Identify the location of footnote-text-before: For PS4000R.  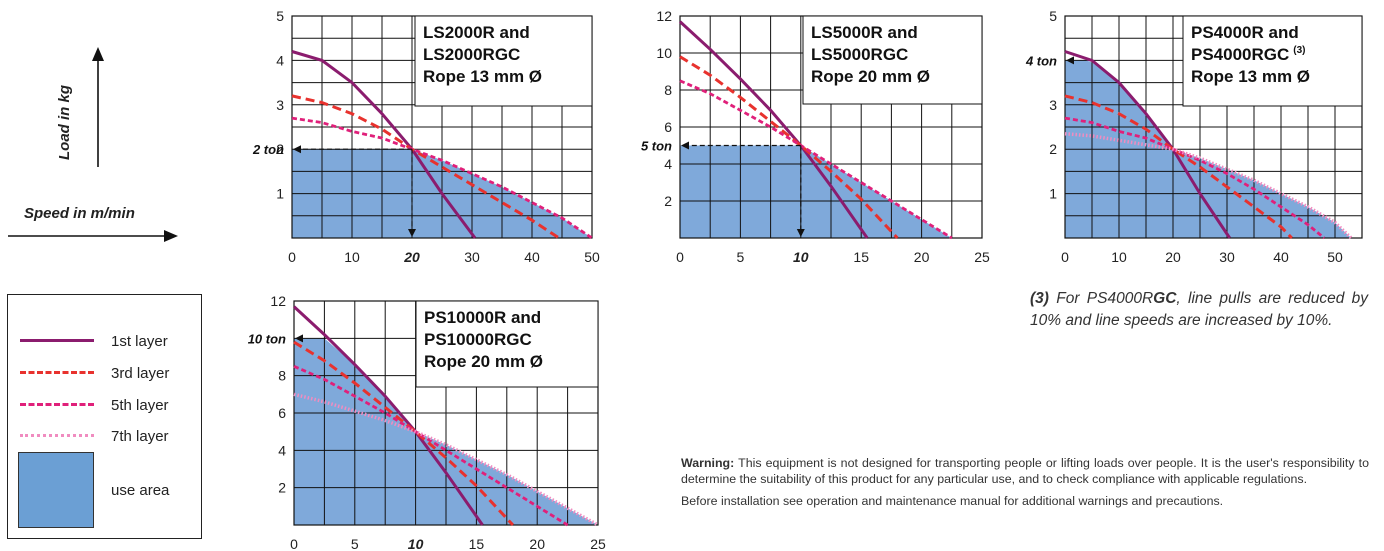
(1101, 298).